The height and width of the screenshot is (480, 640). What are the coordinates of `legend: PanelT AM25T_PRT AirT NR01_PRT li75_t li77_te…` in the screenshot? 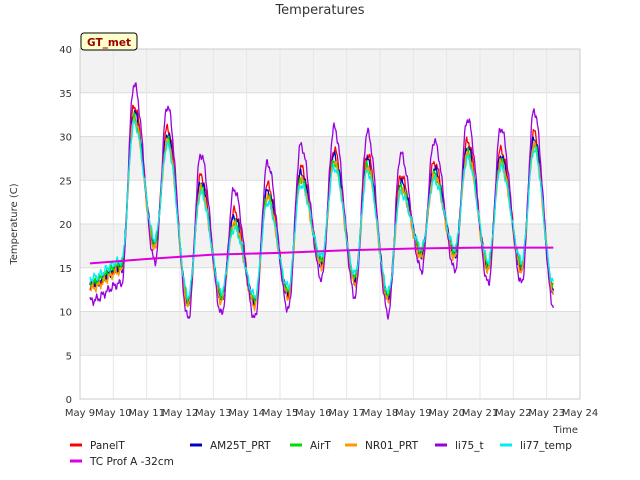 It's located at (321, 454).